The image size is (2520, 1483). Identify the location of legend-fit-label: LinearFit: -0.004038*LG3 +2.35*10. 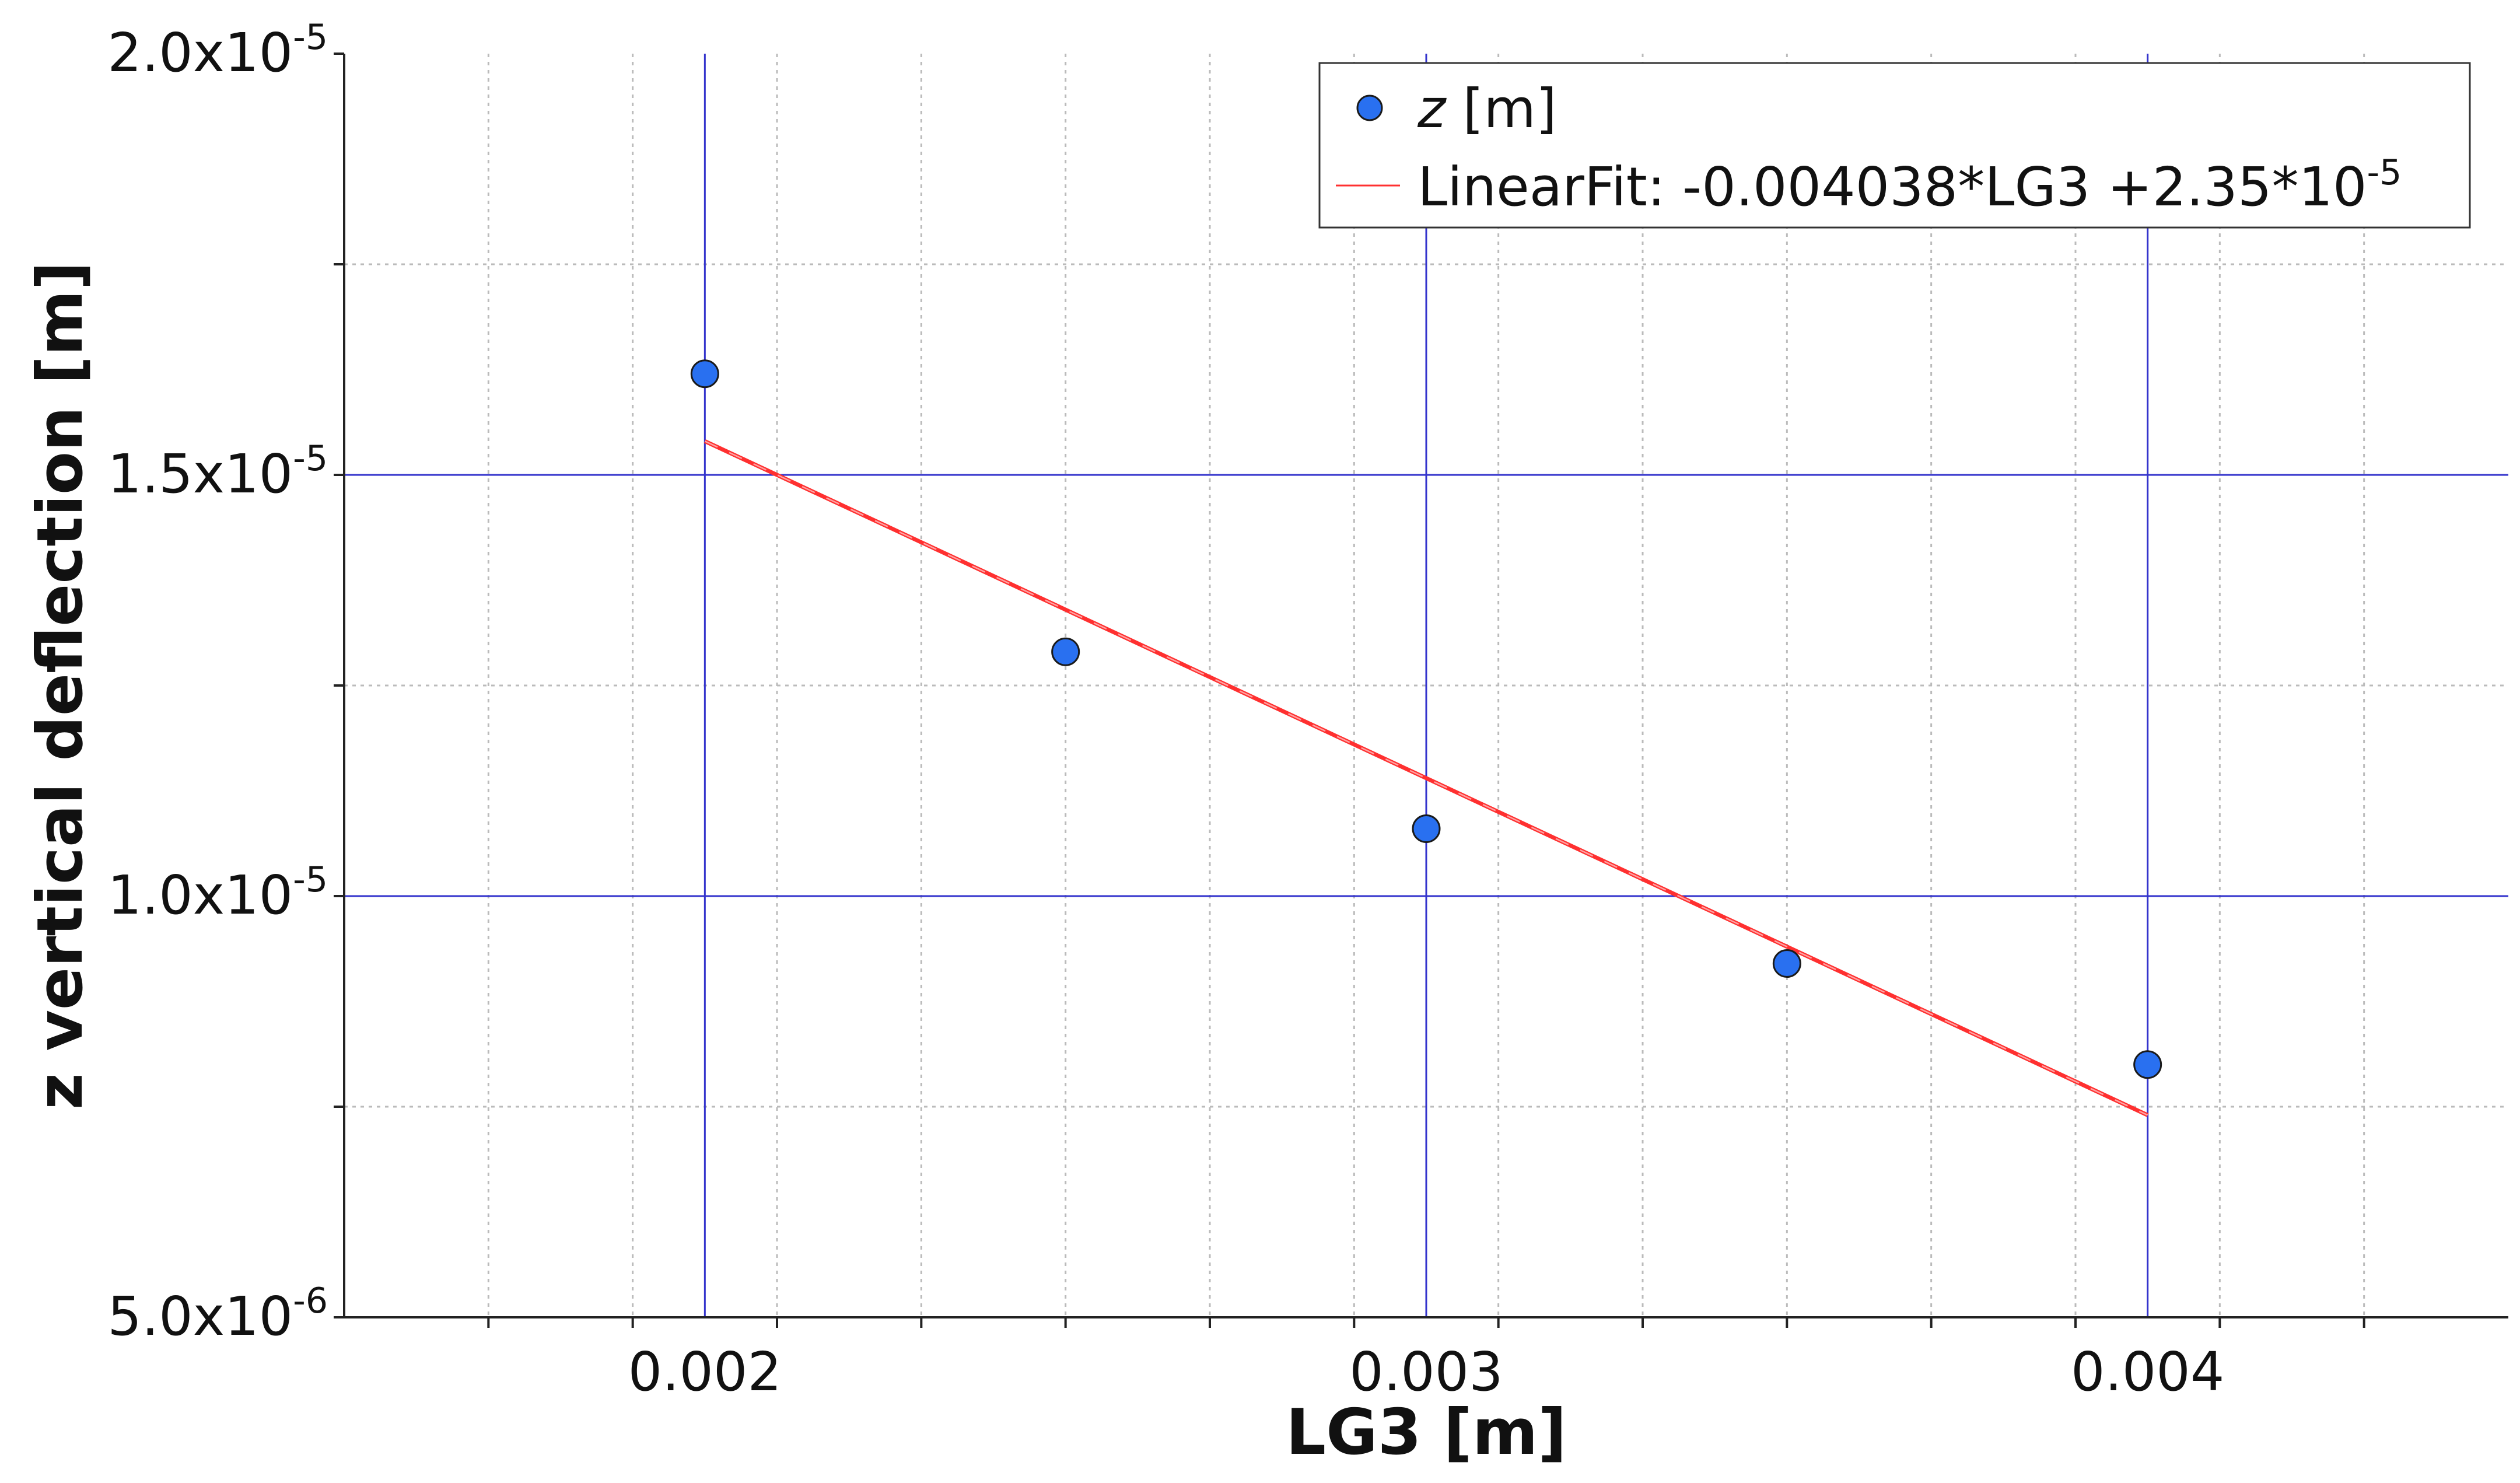
(1892, 187).